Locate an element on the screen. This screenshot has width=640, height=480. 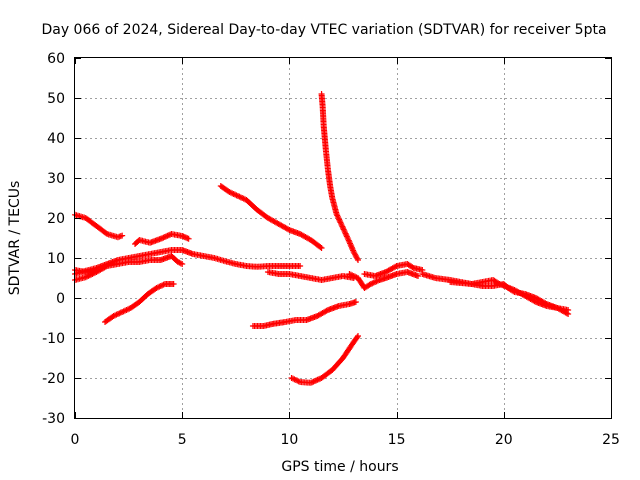
y-tick-label: 60 is located at coordinates (56, 59).